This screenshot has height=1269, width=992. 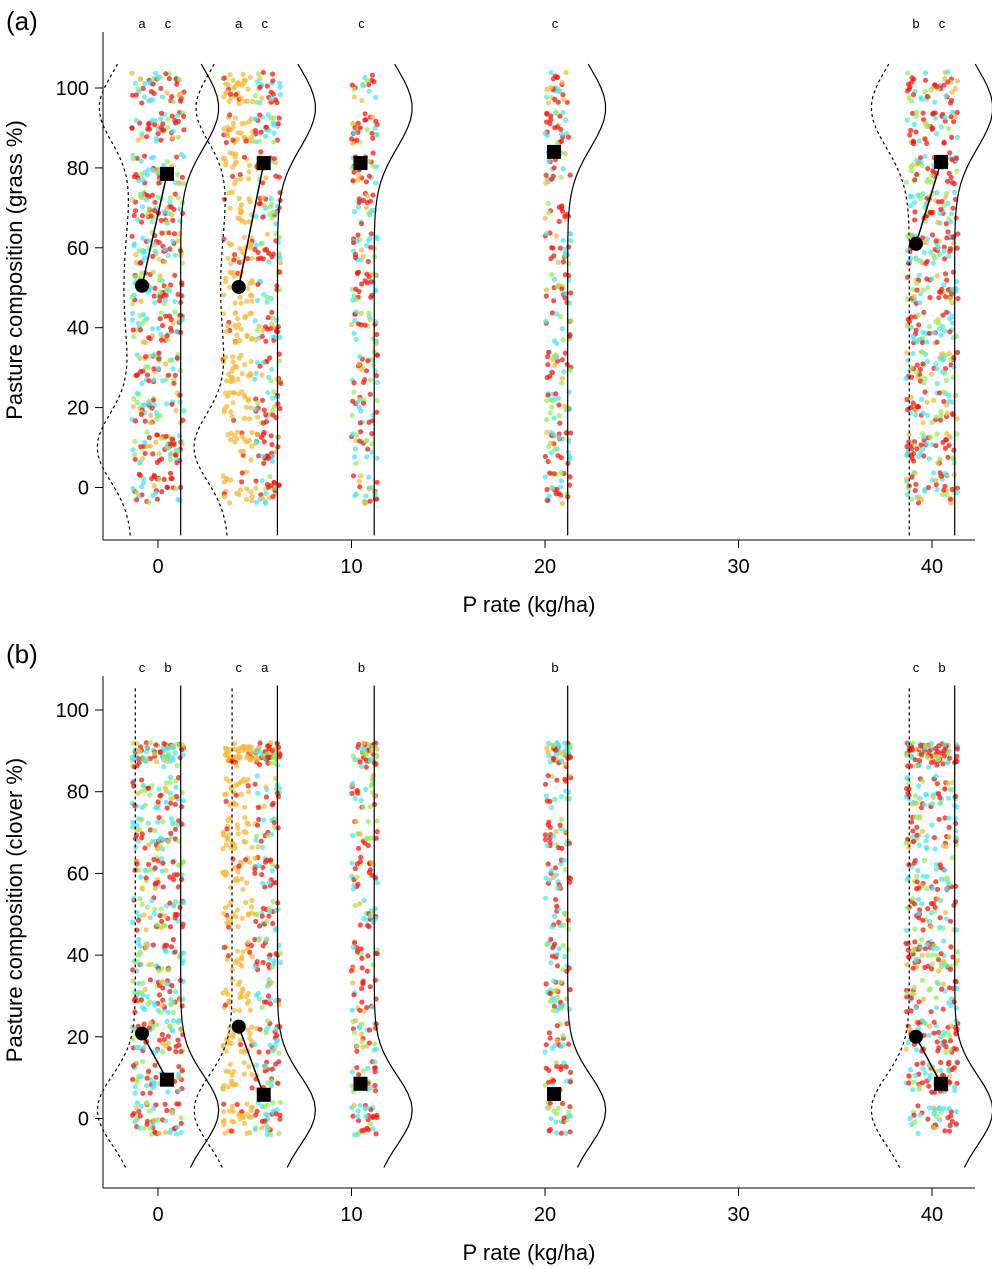 I want to click on y-tick-label: 100, so click(x=72, y=711).